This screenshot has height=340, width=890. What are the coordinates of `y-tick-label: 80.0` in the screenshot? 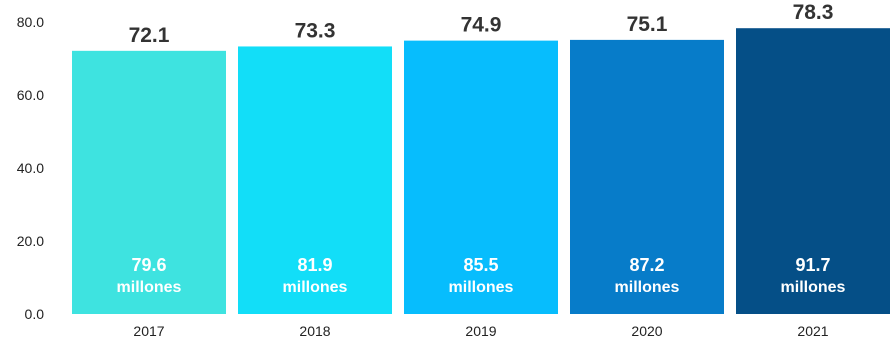 It's located at (30, 22).